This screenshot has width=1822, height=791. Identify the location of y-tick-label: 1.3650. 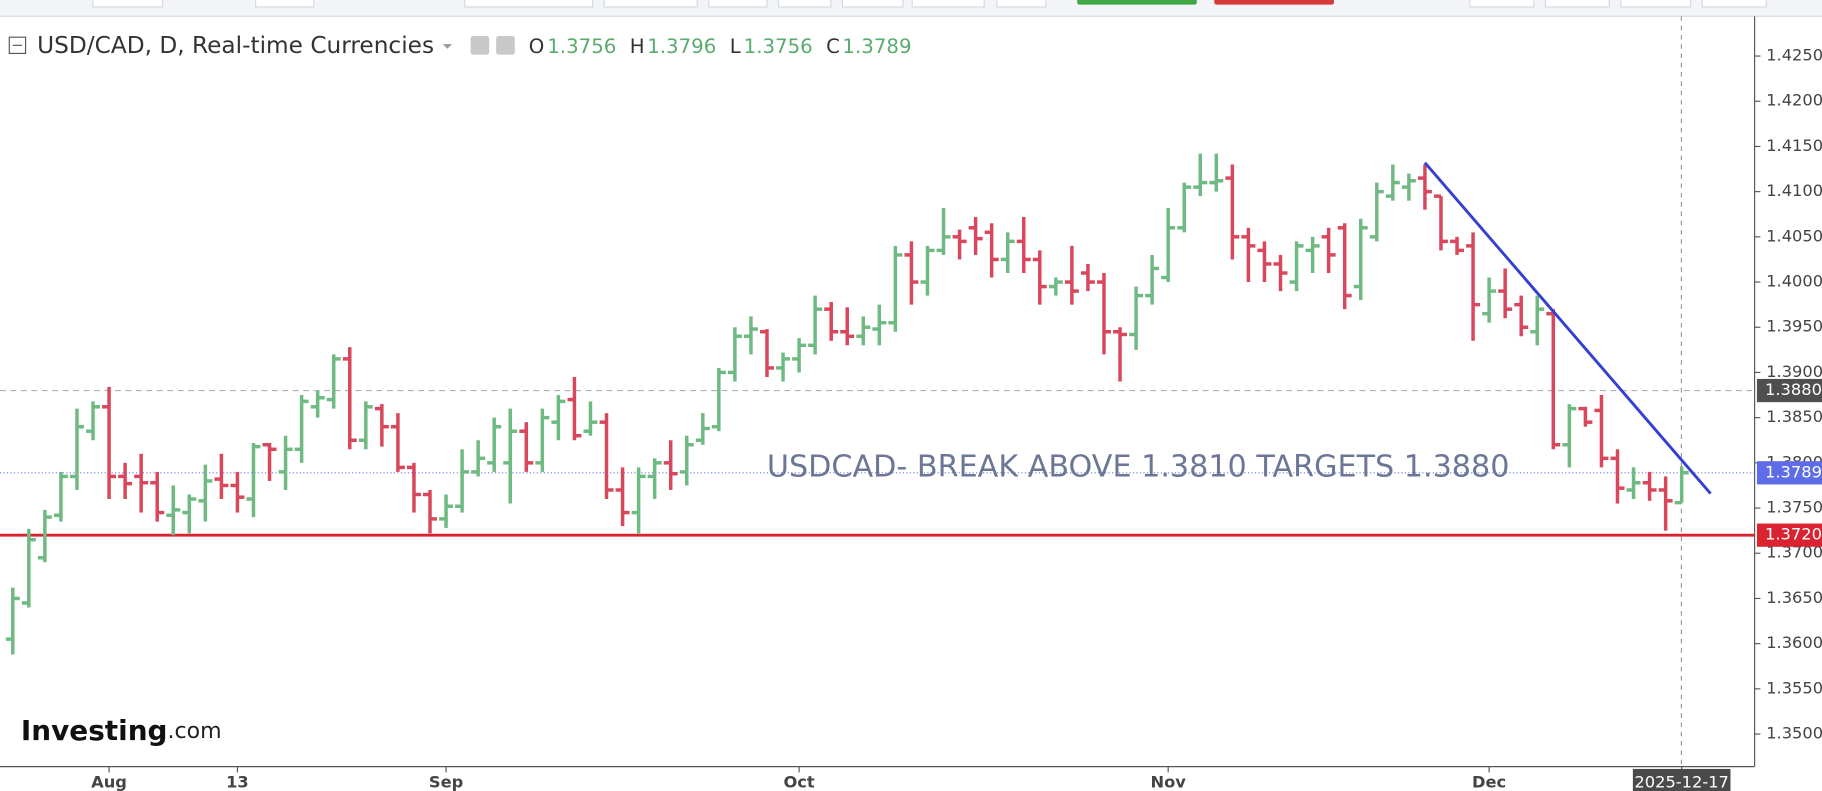
(1794, 597).